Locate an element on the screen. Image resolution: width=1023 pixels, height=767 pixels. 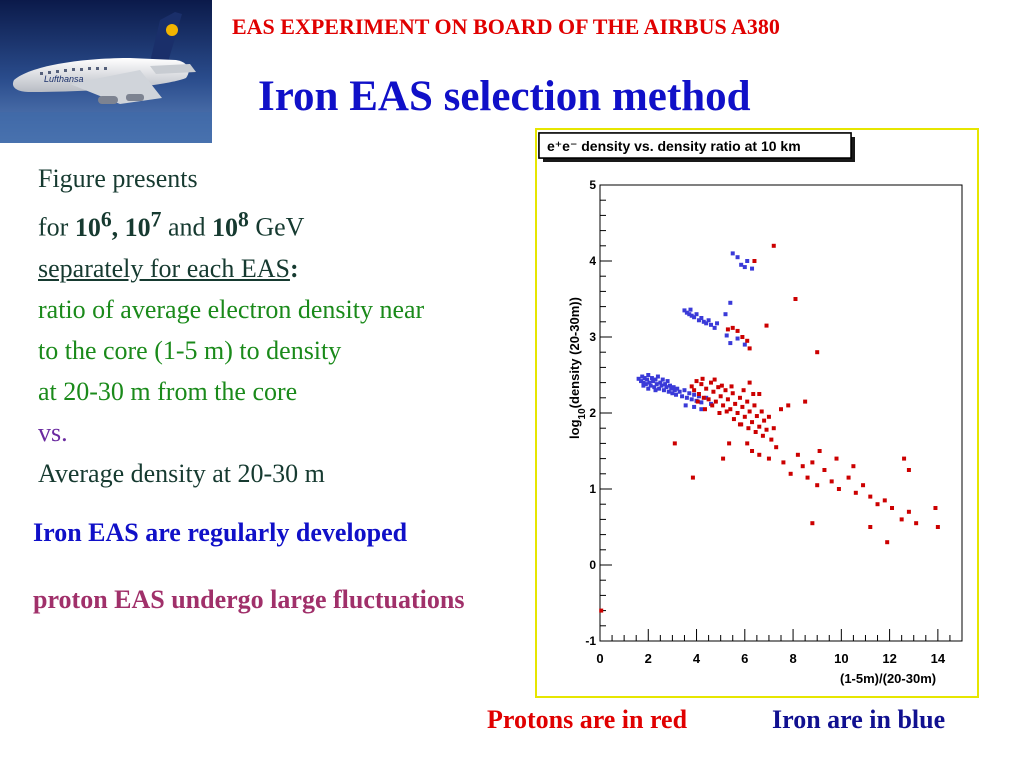
iron-note: Iron EAS are regularly developed is located at coordinates (220, 532).